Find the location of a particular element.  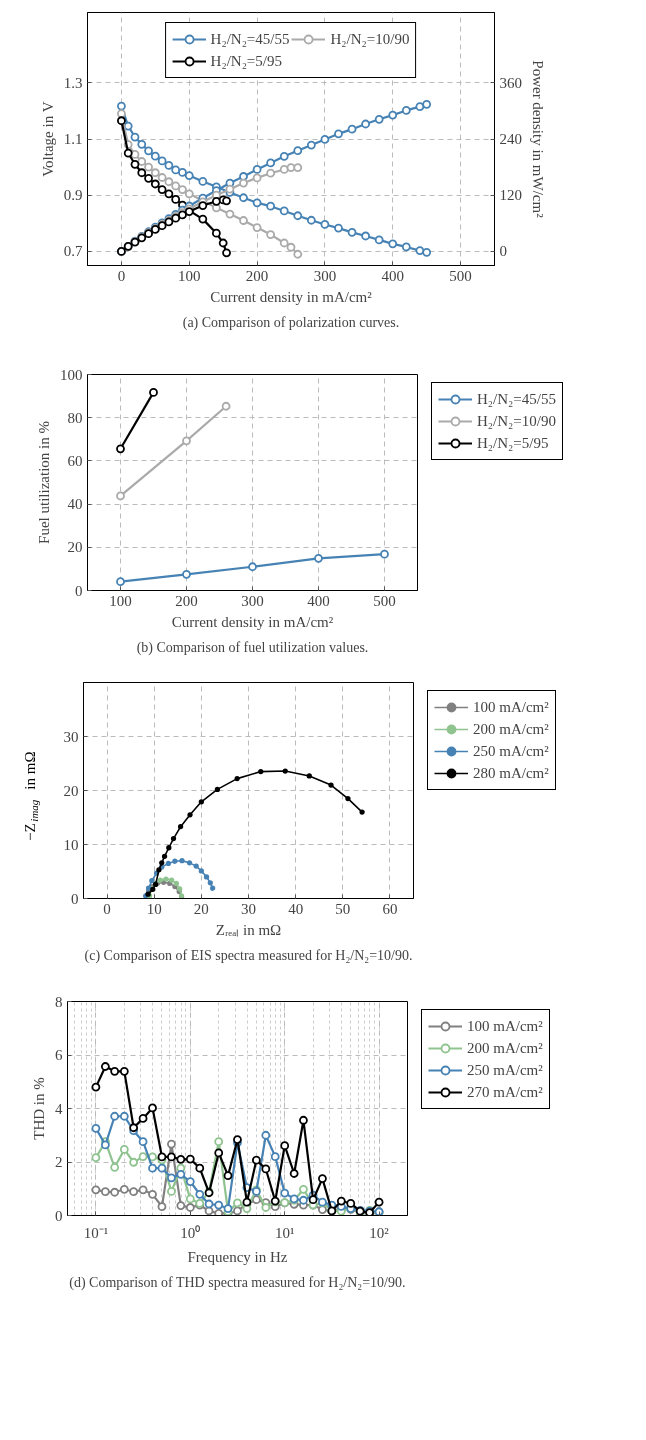

x-tick-label: 10⁰ is located at coordinates (190, 1232).